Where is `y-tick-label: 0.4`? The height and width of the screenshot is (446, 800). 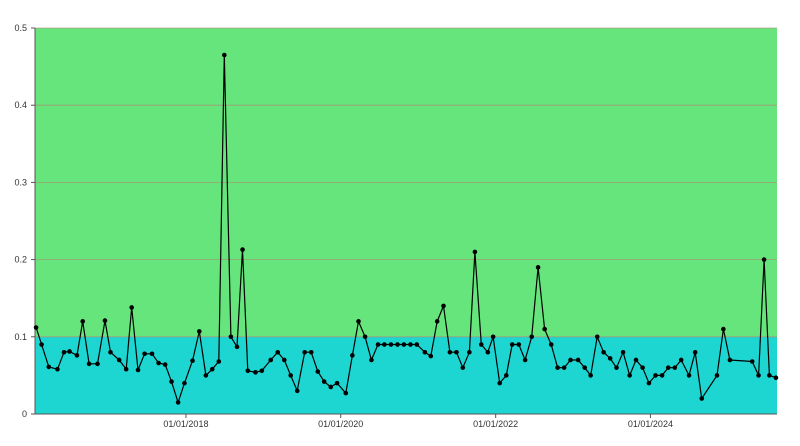
y-tick-label: 0.4 is located at coordinates (20, 105).